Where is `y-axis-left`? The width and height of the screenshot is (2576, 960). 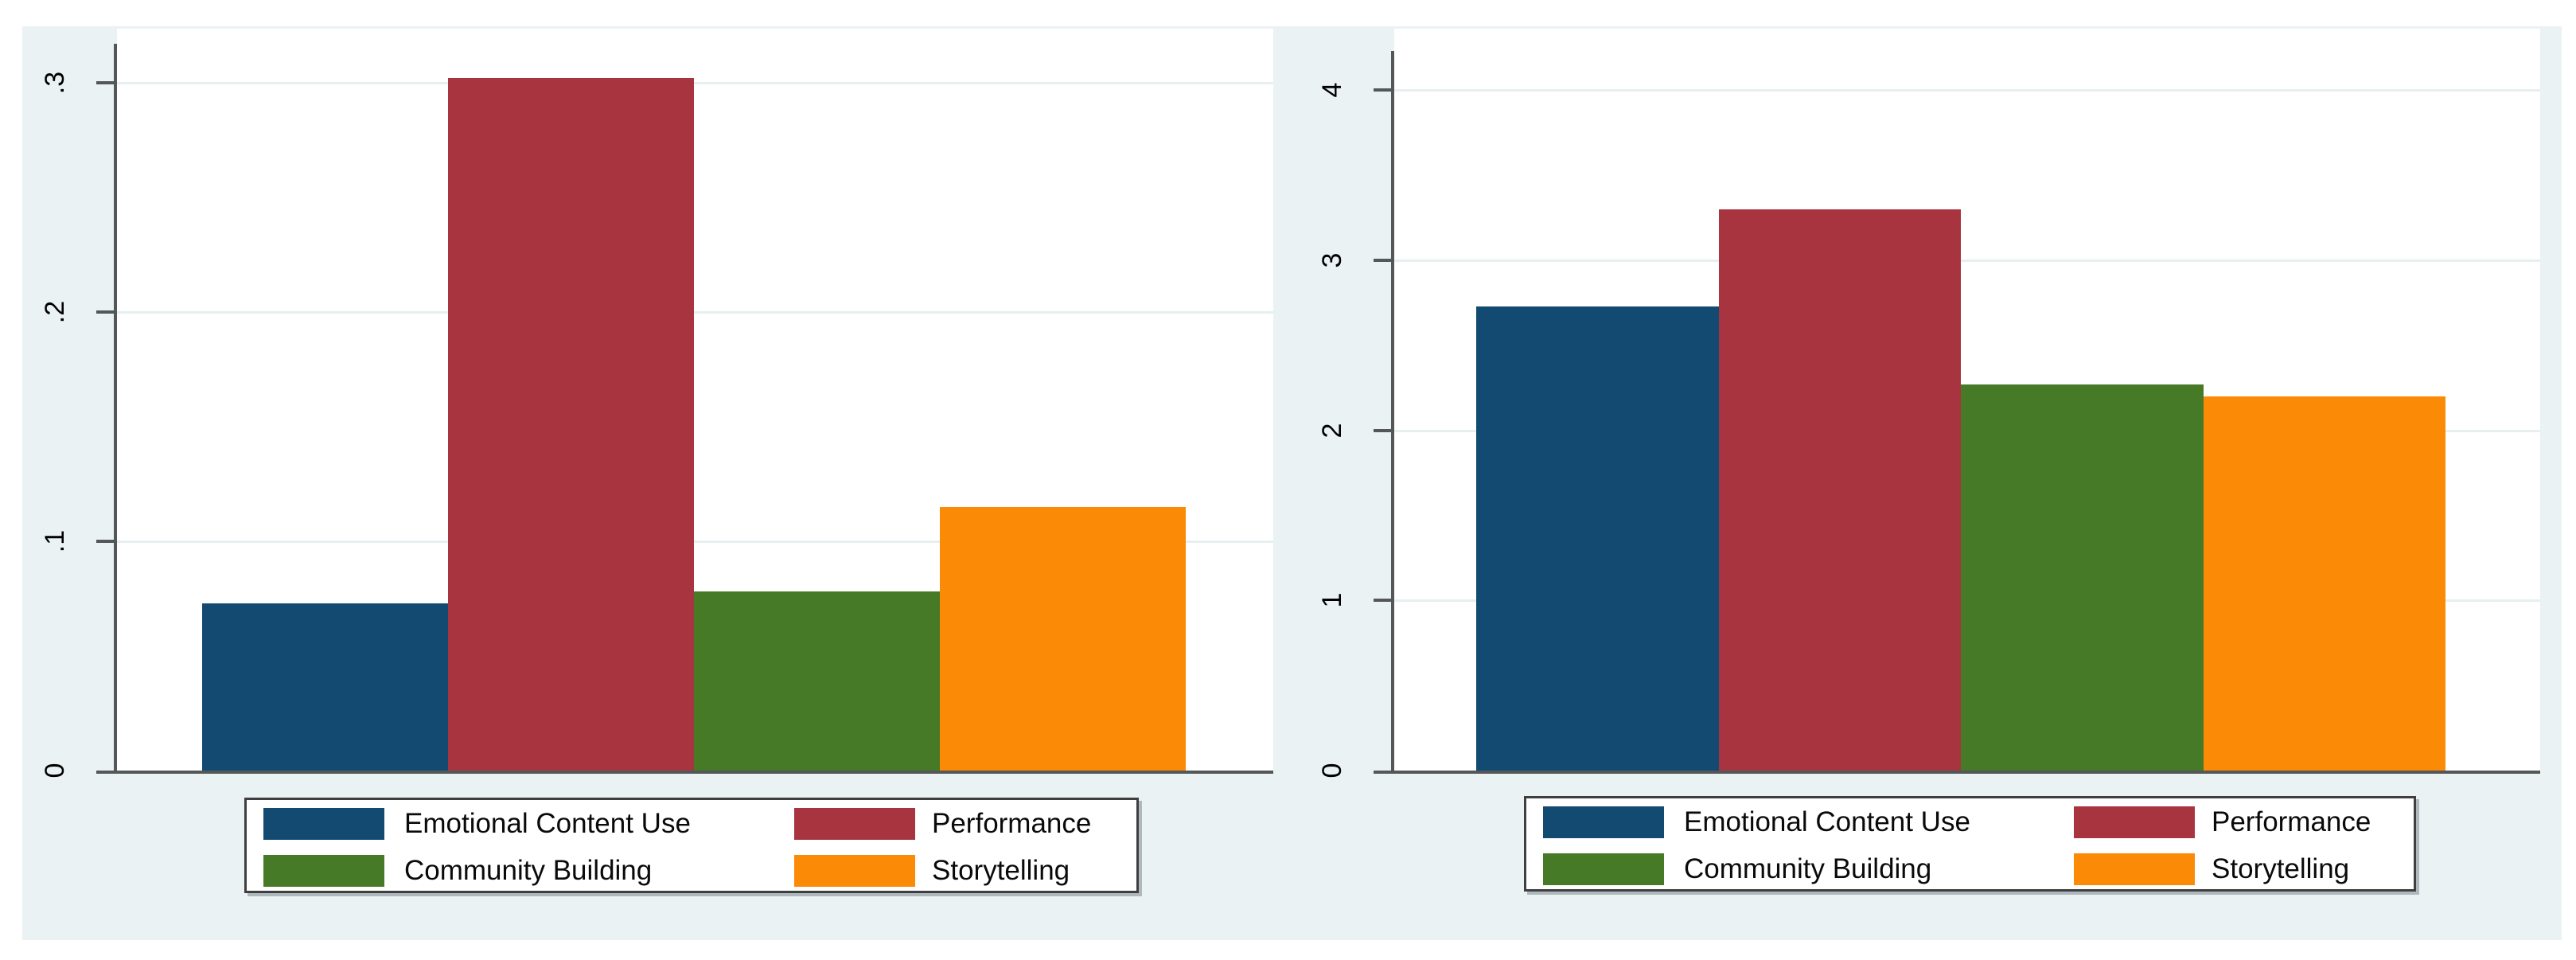 y-axis-left is located at coordinates (115, 408).